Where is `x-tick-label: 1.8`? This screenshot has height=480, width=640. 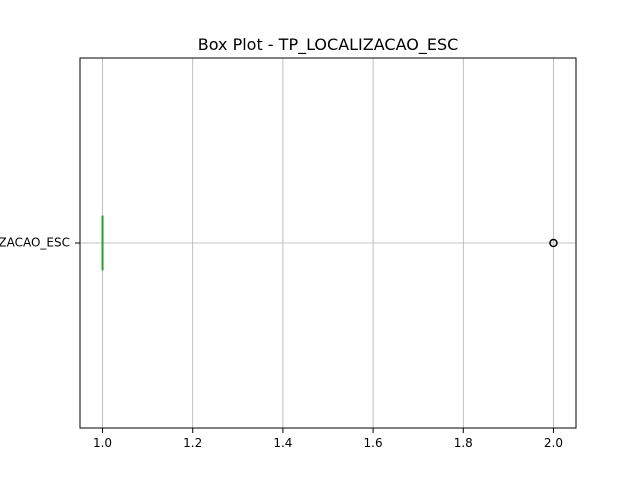 x-tick-label: 1.8 is located at coordinates (463, 443).